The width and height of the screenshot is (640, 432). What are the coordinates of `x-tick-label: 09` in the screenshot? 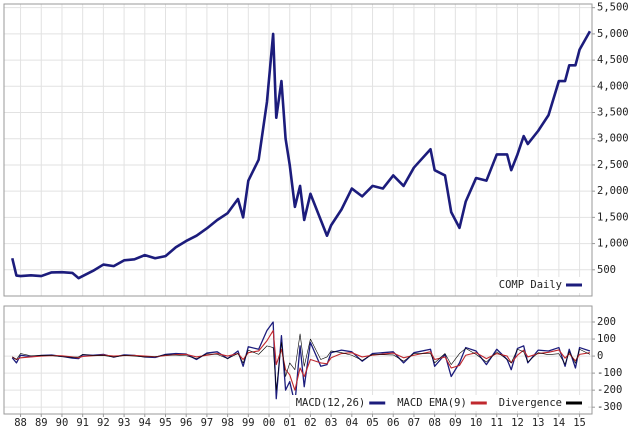 It's located at (455, 423).